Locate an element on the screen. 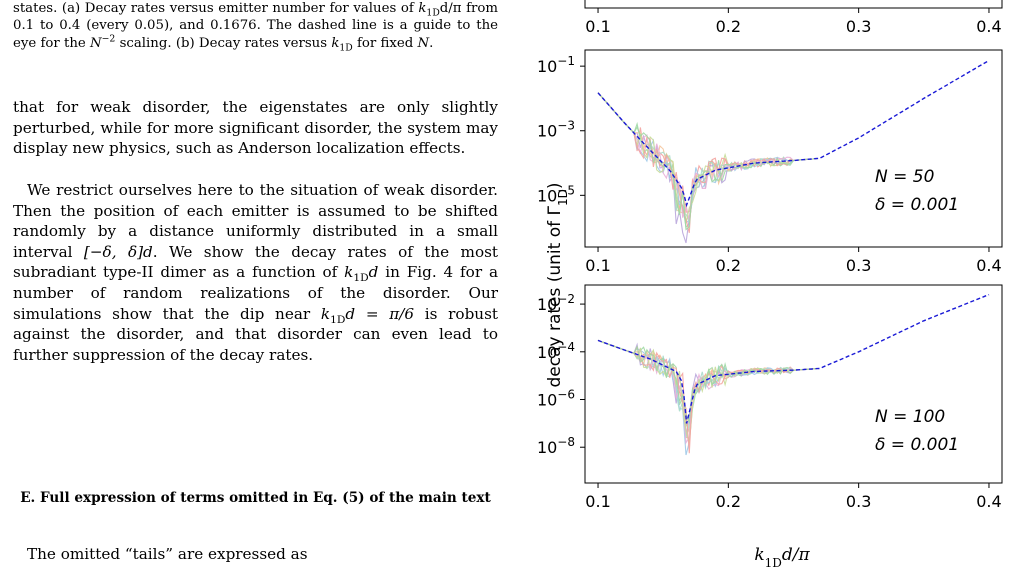 This screenshot has height=567, width=1017. y-tick-label: 10⁻¹ is located at coordinates (556, 65).